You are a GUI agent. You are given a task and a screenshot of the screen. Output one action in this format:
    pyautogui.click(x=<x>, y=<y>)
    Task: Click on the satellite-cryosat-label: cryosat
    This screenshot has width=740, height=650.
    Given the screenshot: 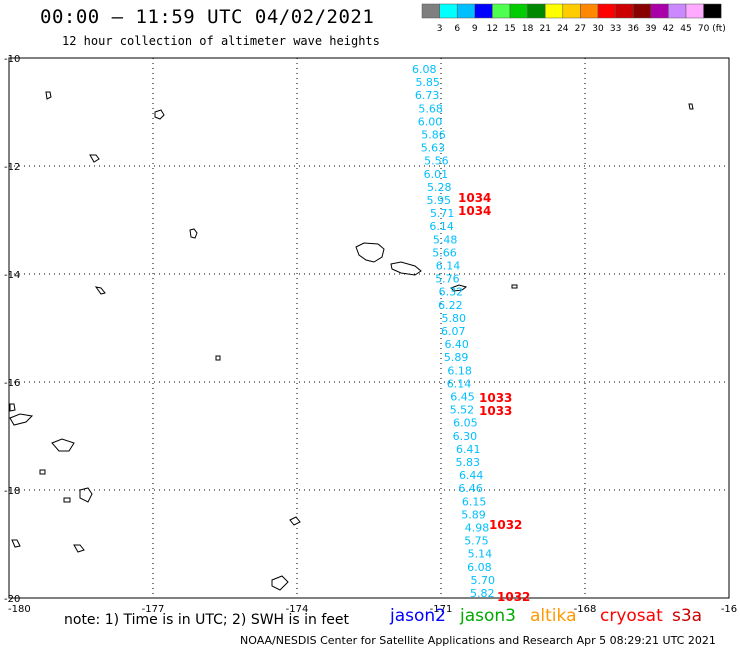 What is the action you would take?
    pyautogui.click(x=631, y=616)
    